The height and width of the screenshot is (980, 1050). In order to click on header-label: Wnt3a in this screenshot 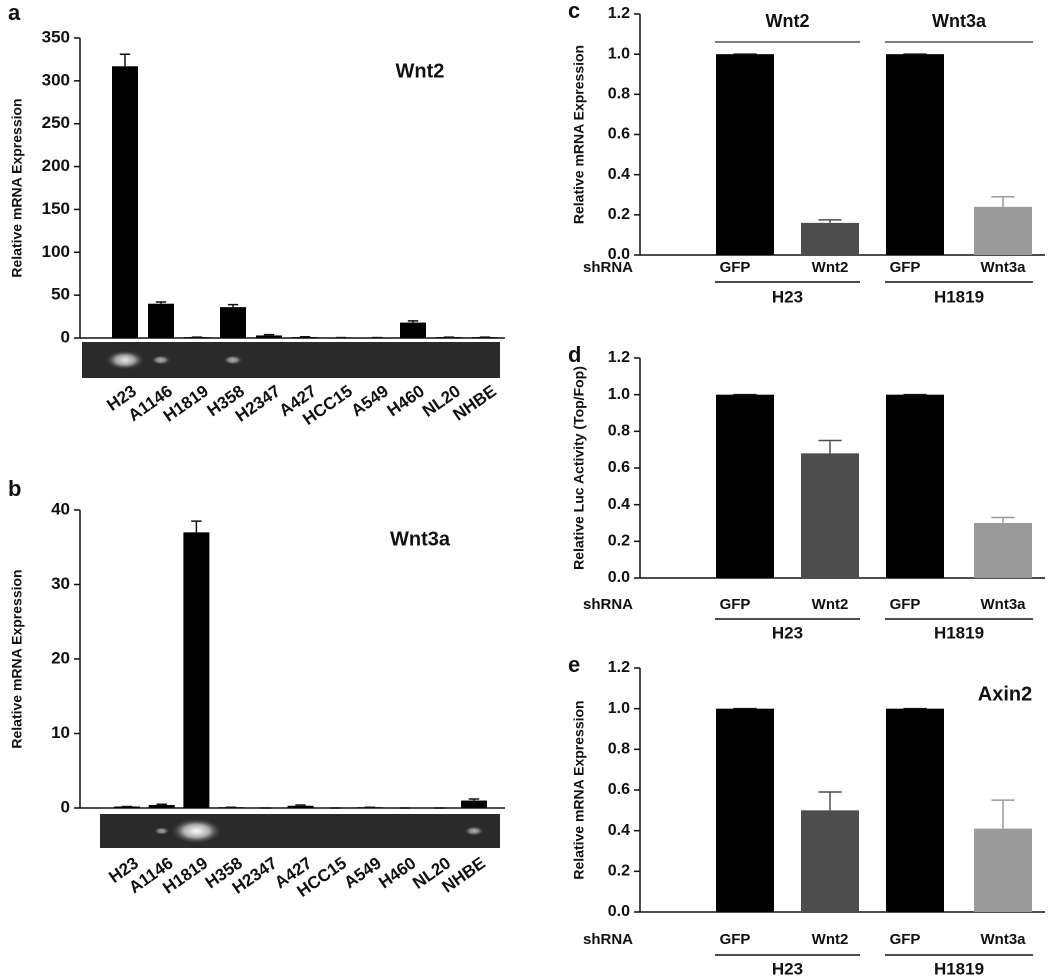, I will do `click(959, 21)`.